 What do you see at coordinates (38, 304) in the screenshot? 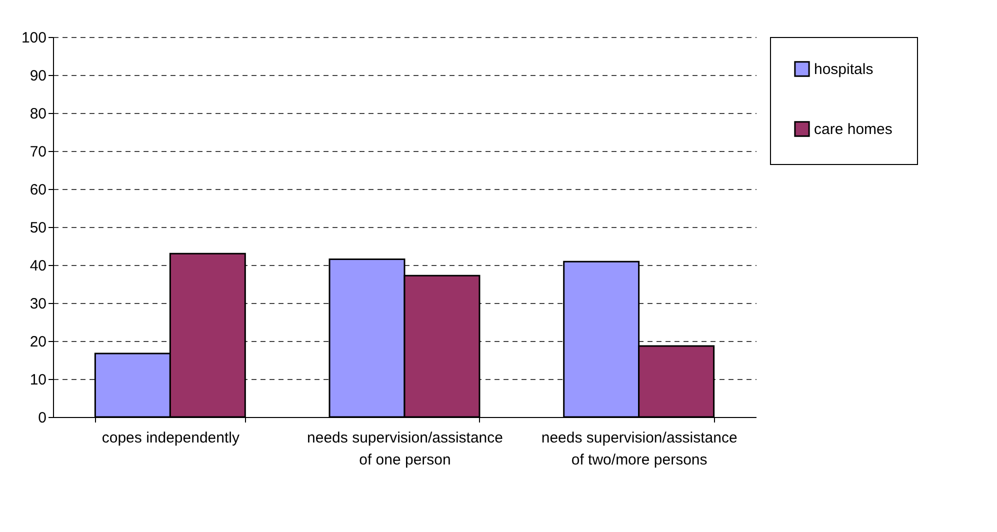
I see `y-tick-label: 30` at bounding box center [38, 304].